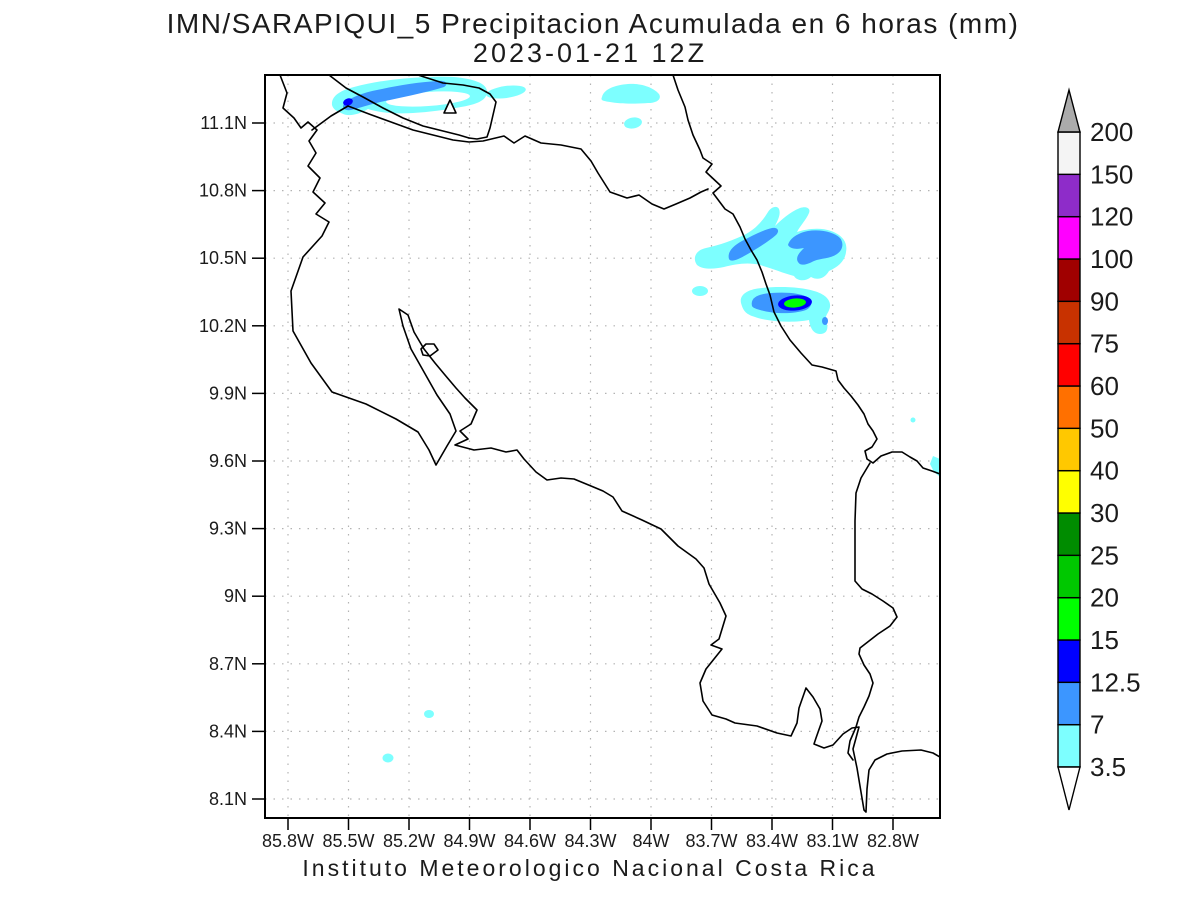 Image resolution: width=1200 pixels, height=900 pixels. I want to click on precip-patch-caribbean-band-blue-east, so click(815, 247).